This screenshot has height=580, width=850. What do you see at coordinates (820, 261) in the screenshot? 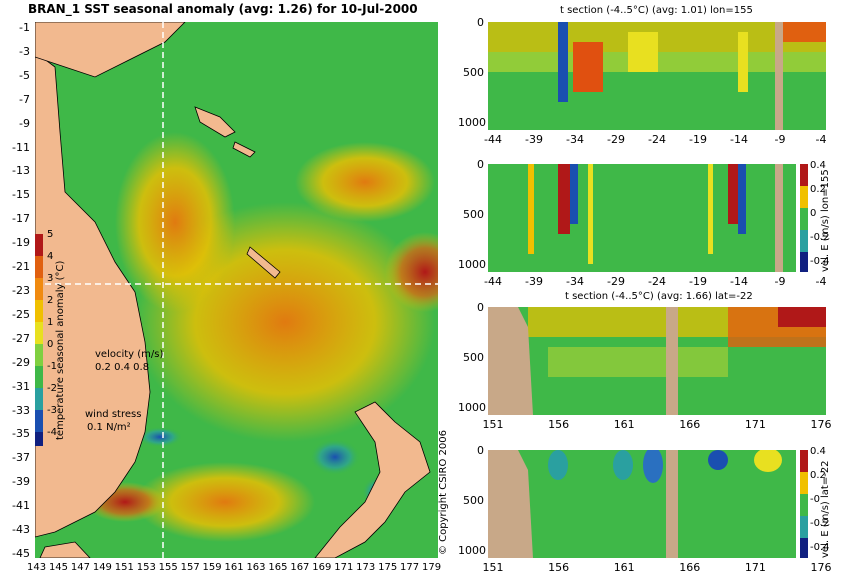
I see `s2-colorbar-tick: -0.4` at bounding box center [820, 261].